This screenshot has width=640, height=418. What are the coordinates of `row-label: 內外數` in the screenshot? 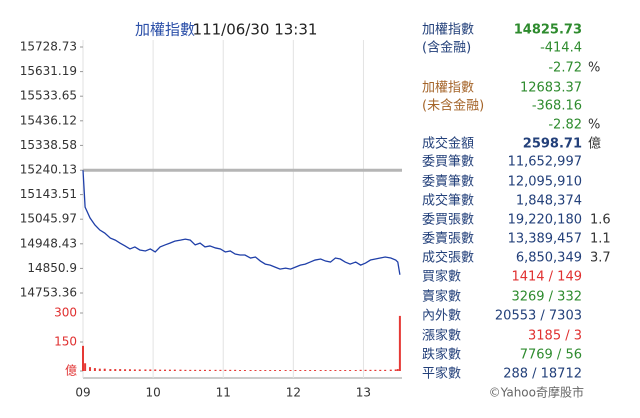 It's located at (441, 316).